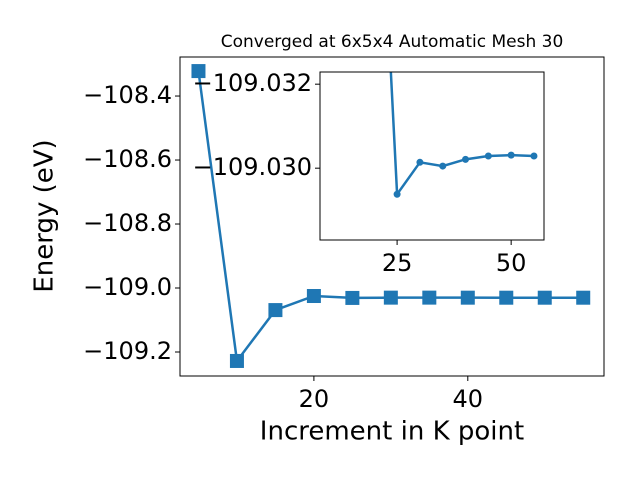  What do you see at coordinates (392, 42) in the screenshot?
I see `chart-title: Converged at 6x5x4 Automatic Mesh 30` at bounding box center [392, 42].